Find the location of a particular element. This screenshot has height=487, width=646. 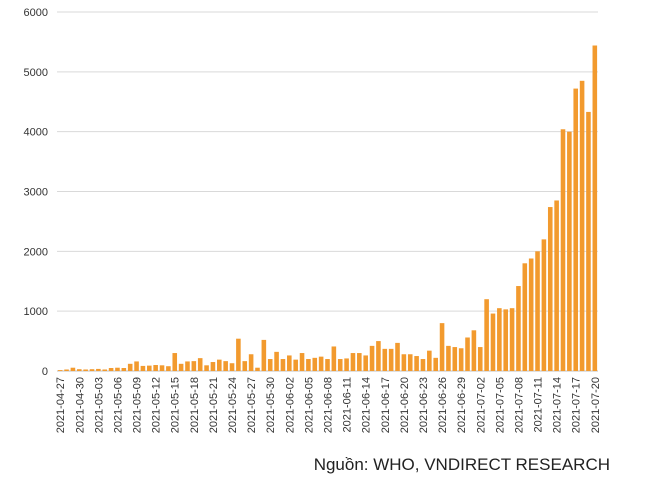

x-tick-label: 2021-05-21 is located at coordinates (214, 405).